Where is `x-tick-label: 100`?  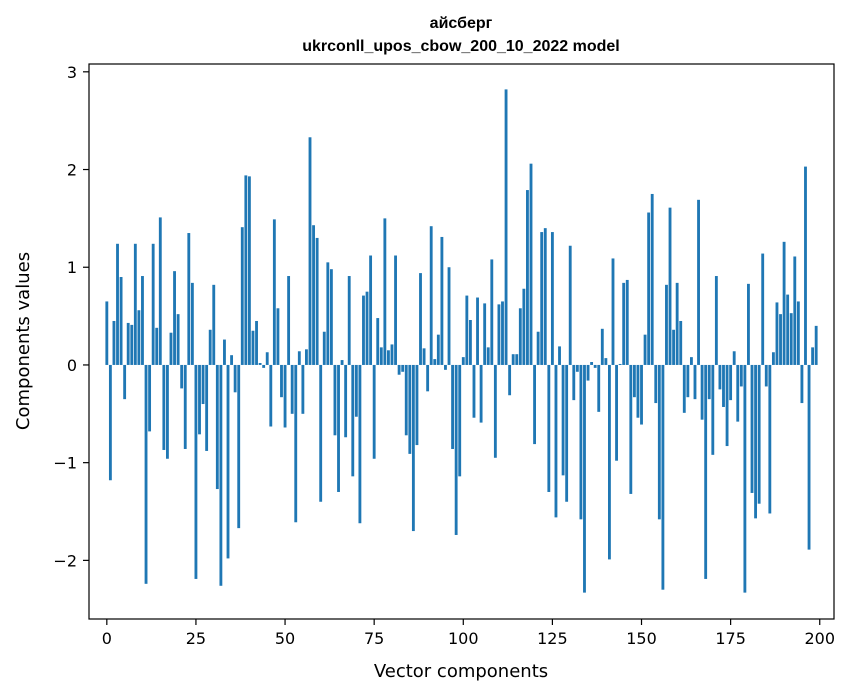
x-tick-label: 100 is located at coordinates (463, 638).